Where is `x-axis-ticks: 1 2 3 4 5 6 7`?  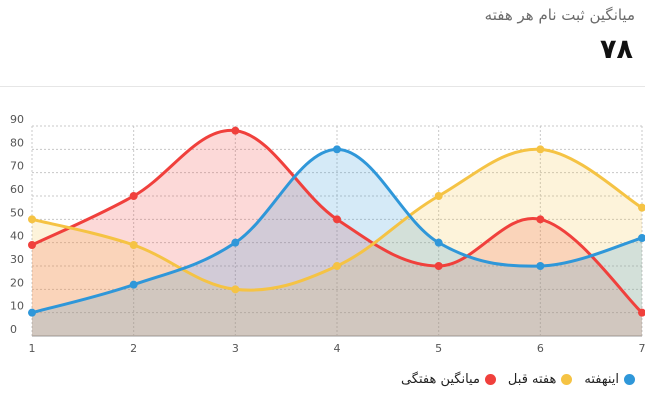
x-axis-ticks: 1 2 3 4 5 6 7 is located at coordinates (337, 348).